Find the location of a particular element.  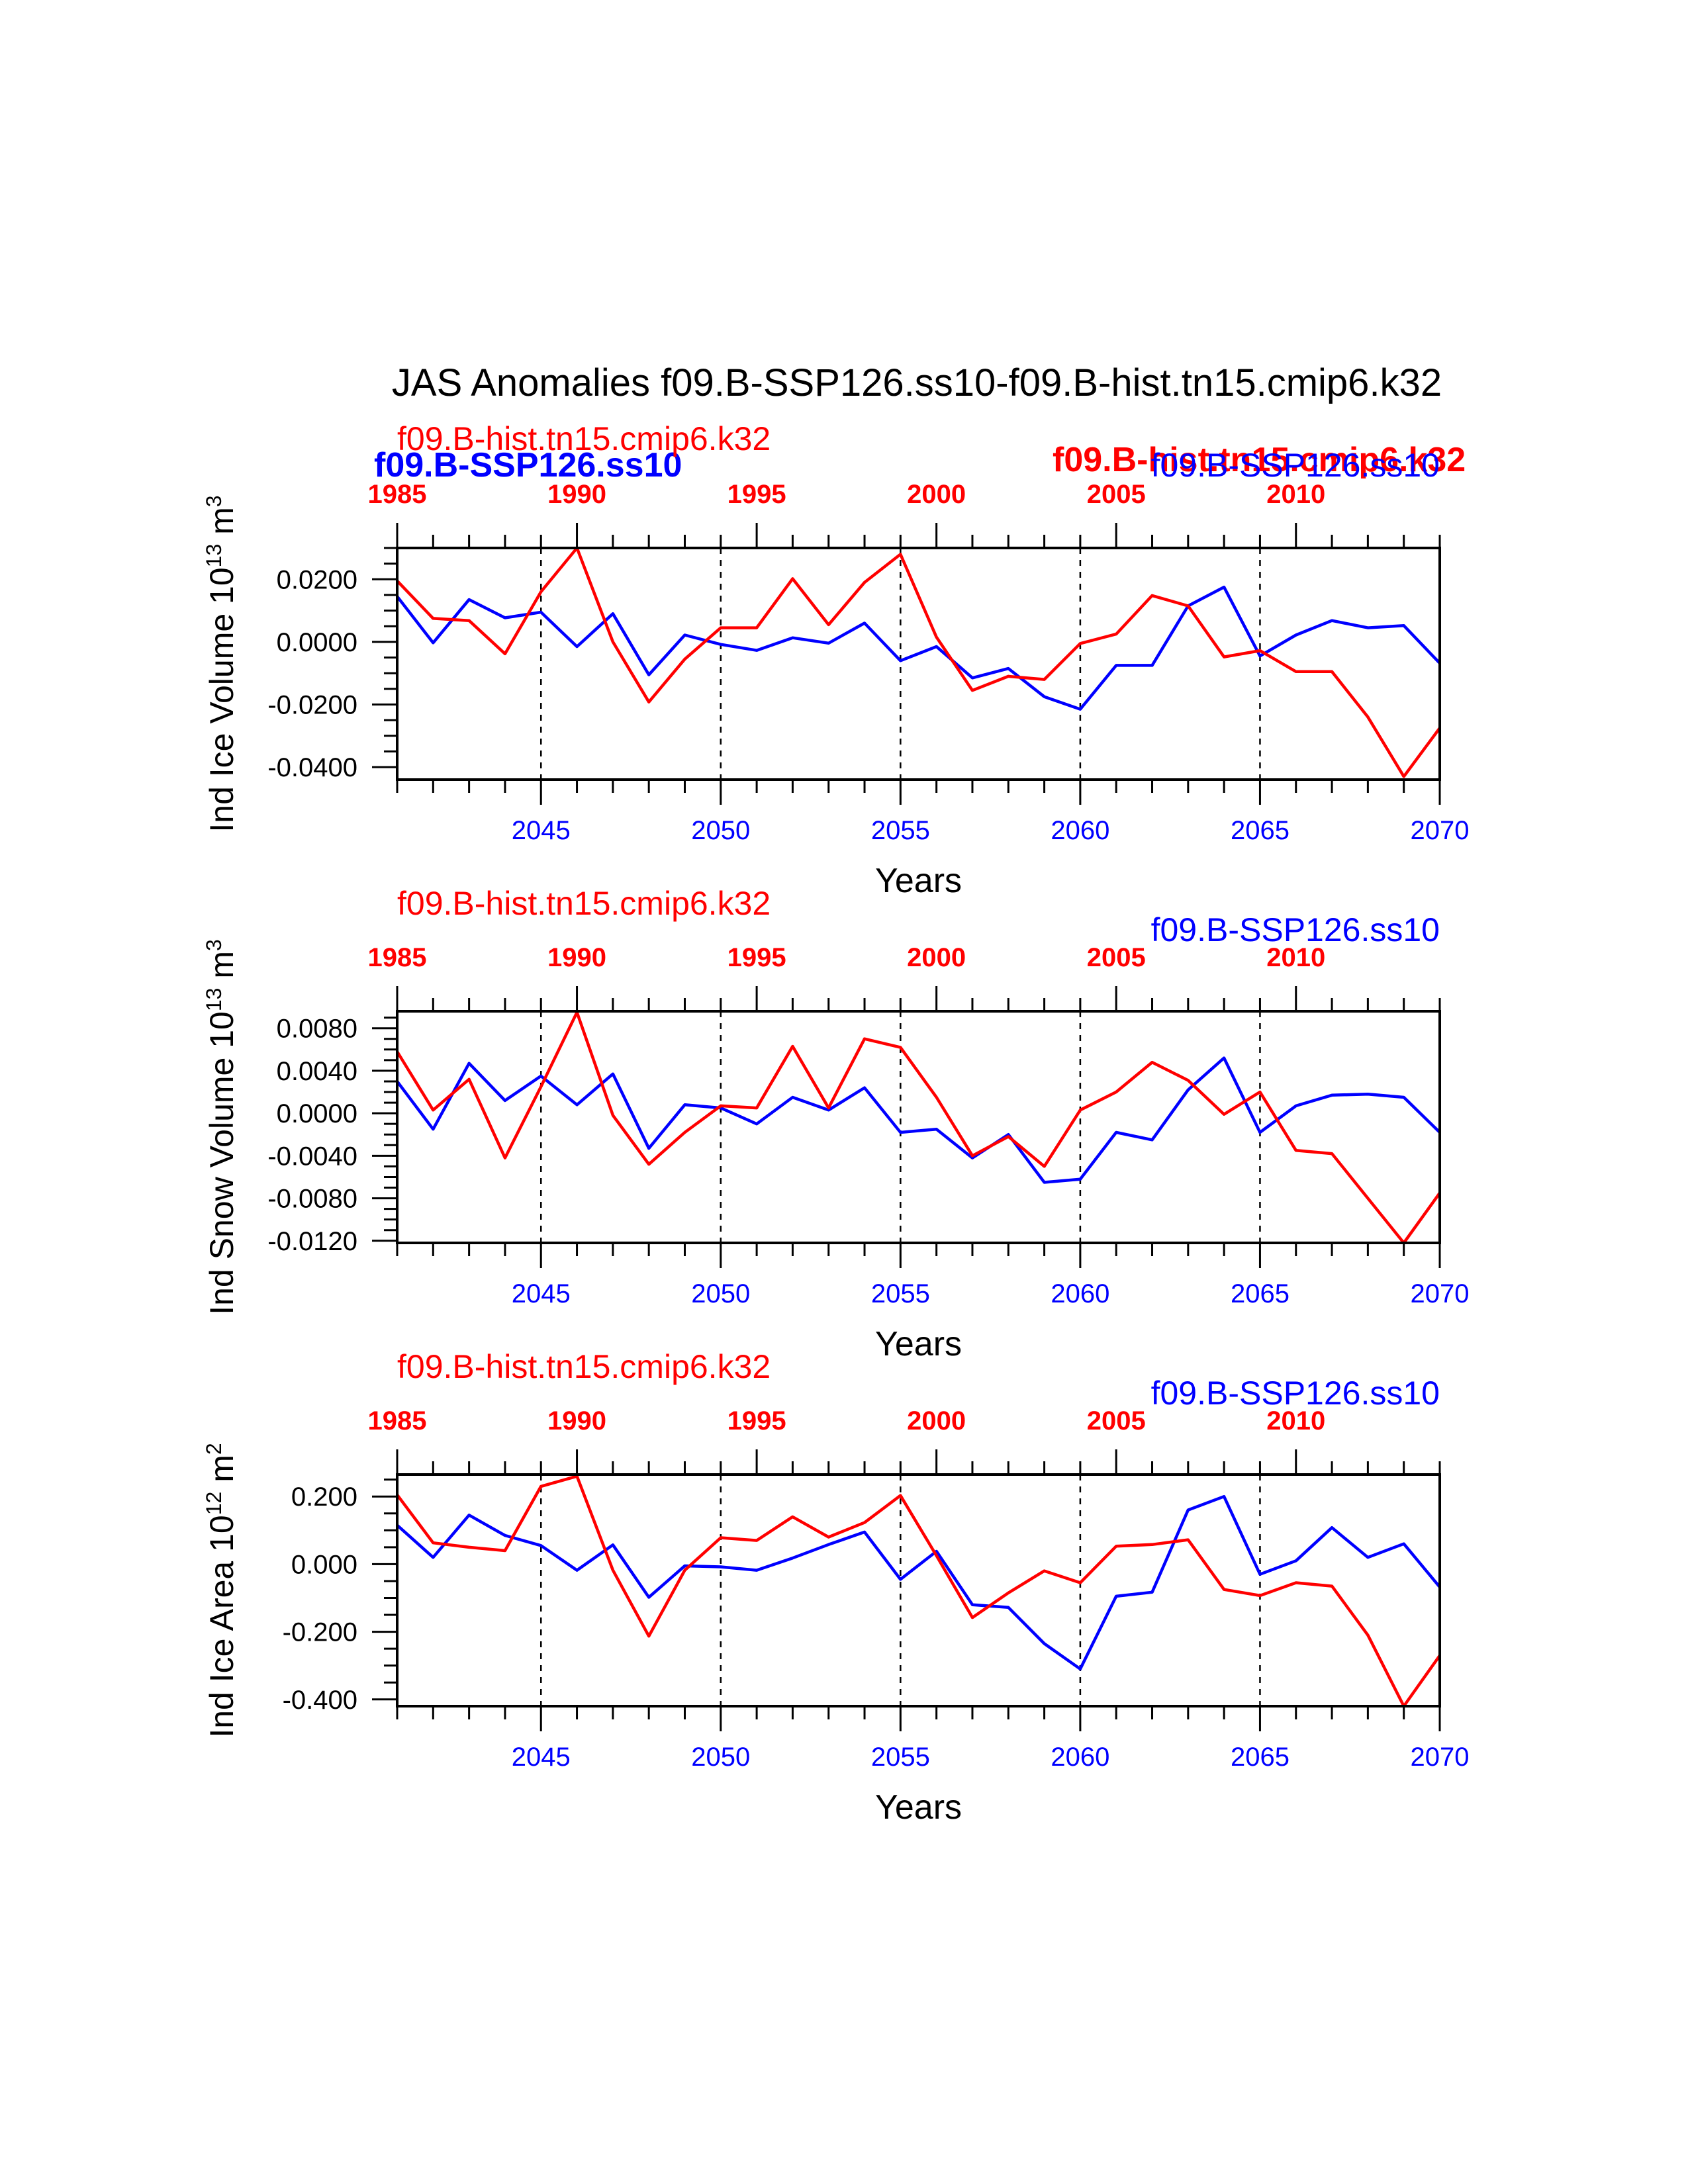

y-axis-label-main: Ind Ice Volume 10 is located at coordinates (221, 699).